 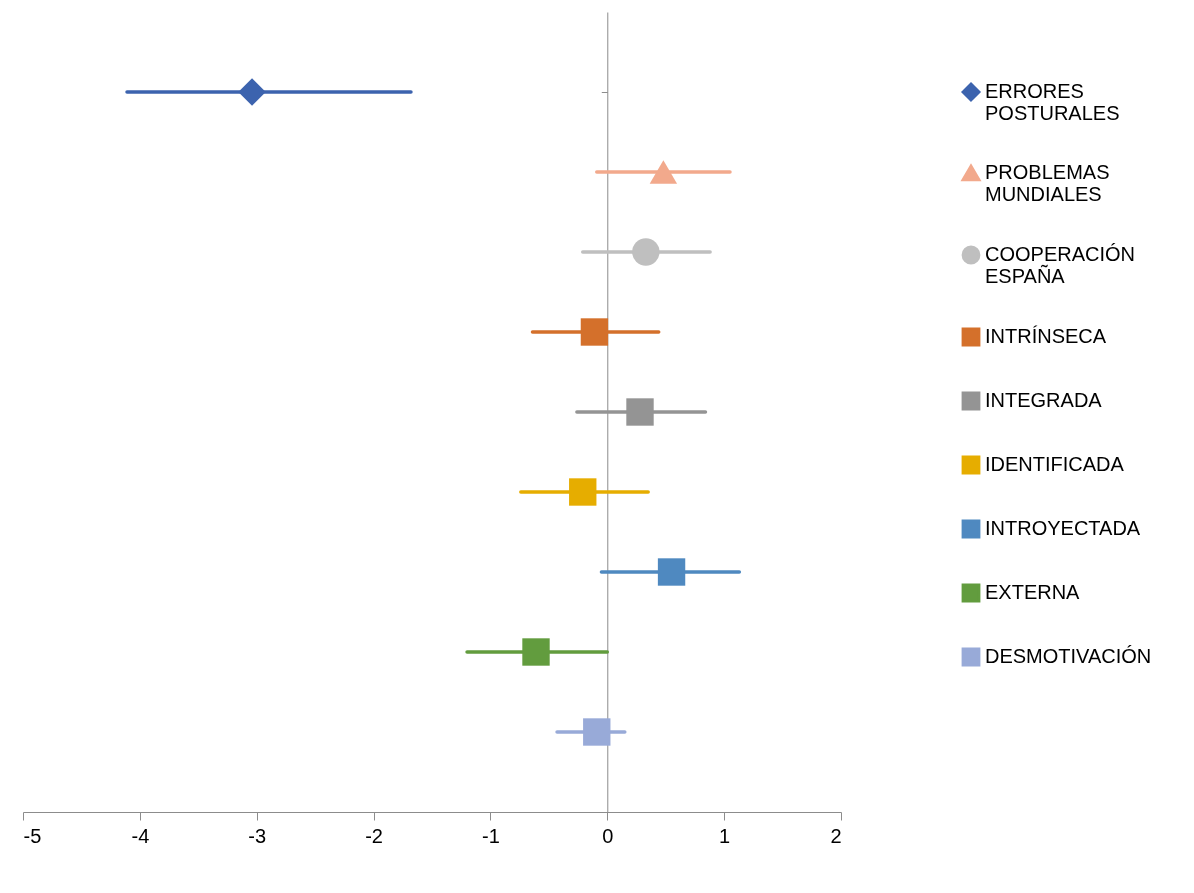 I want to click on legend-label: PROBLEMAS MUNDIALES, so click(x=1047, y=183).